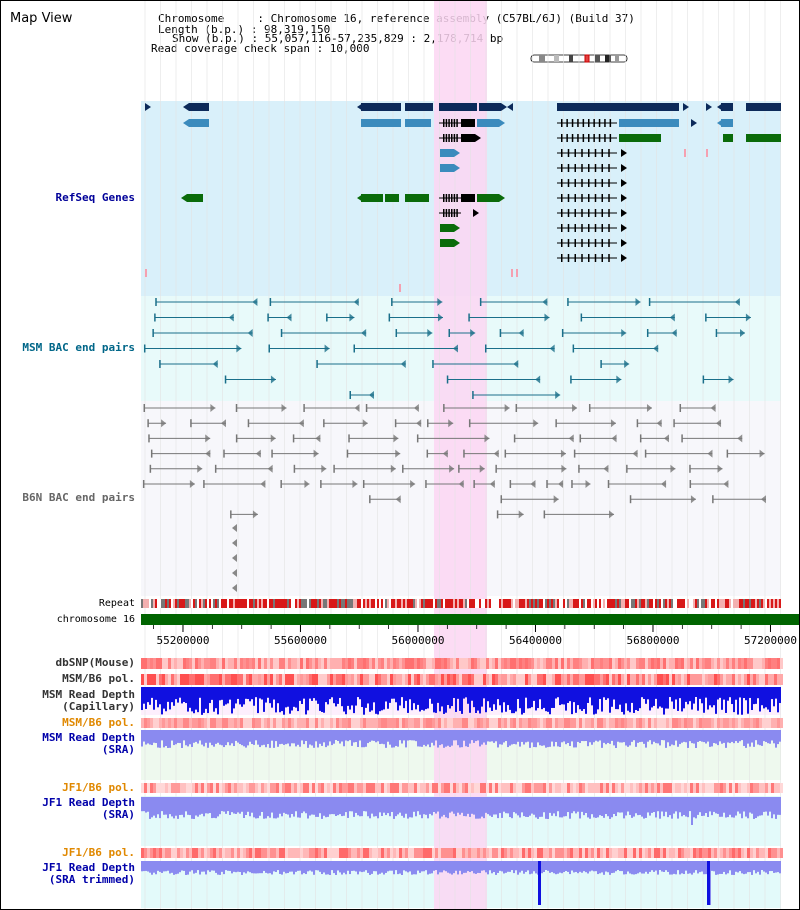  What do you see at coordinates (726, 484) in the screenshot?
I see `bac-end` at bounding box center [726, 484].